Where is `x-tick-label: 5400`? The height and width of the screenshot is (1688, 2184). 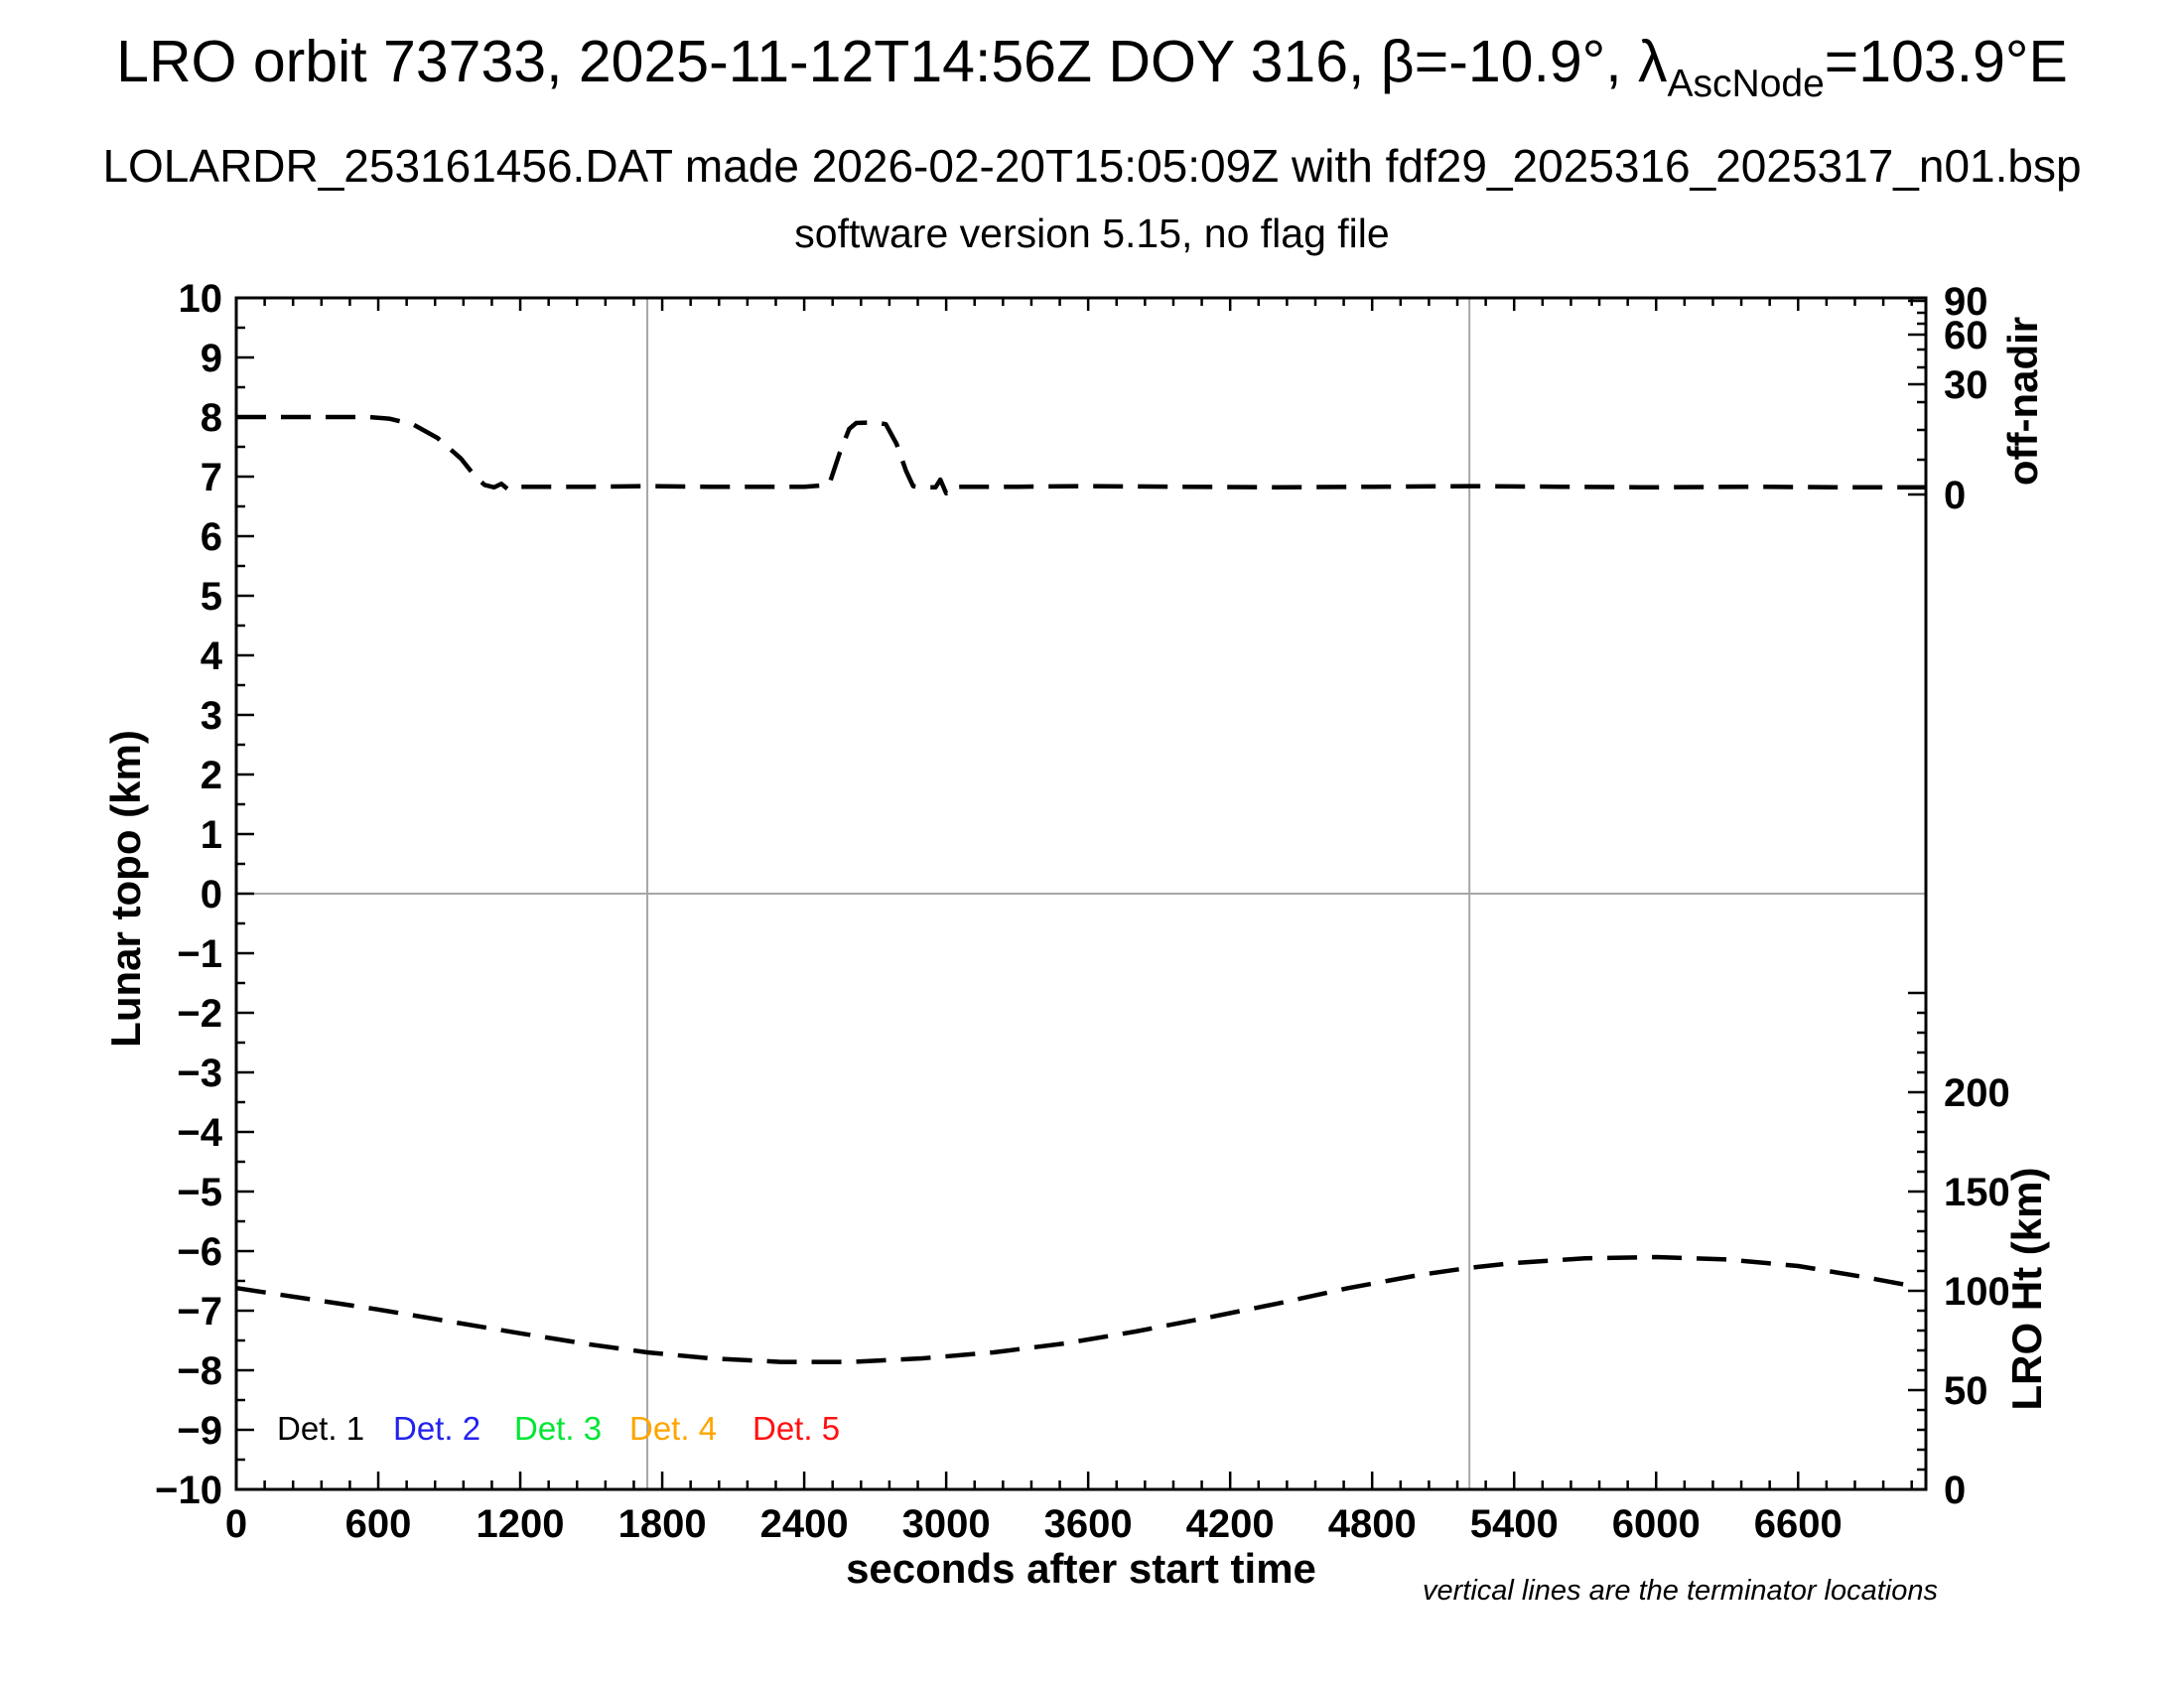 x-tick-label: 5400 is located at coordinates (1514, 1524).